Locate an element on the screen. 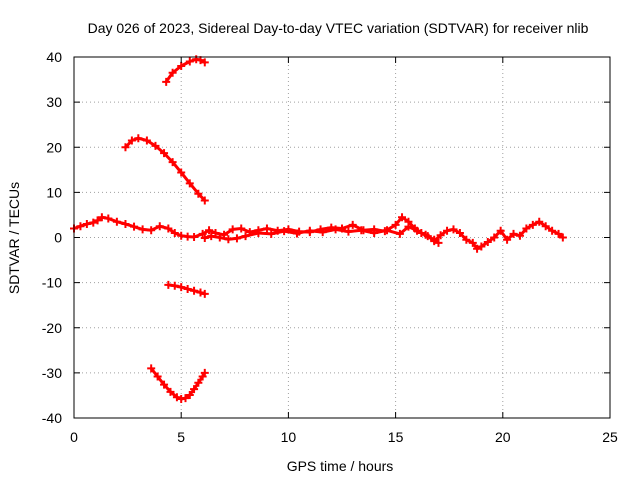  x-tick-label: 10 is located at coordinates (289, 437).